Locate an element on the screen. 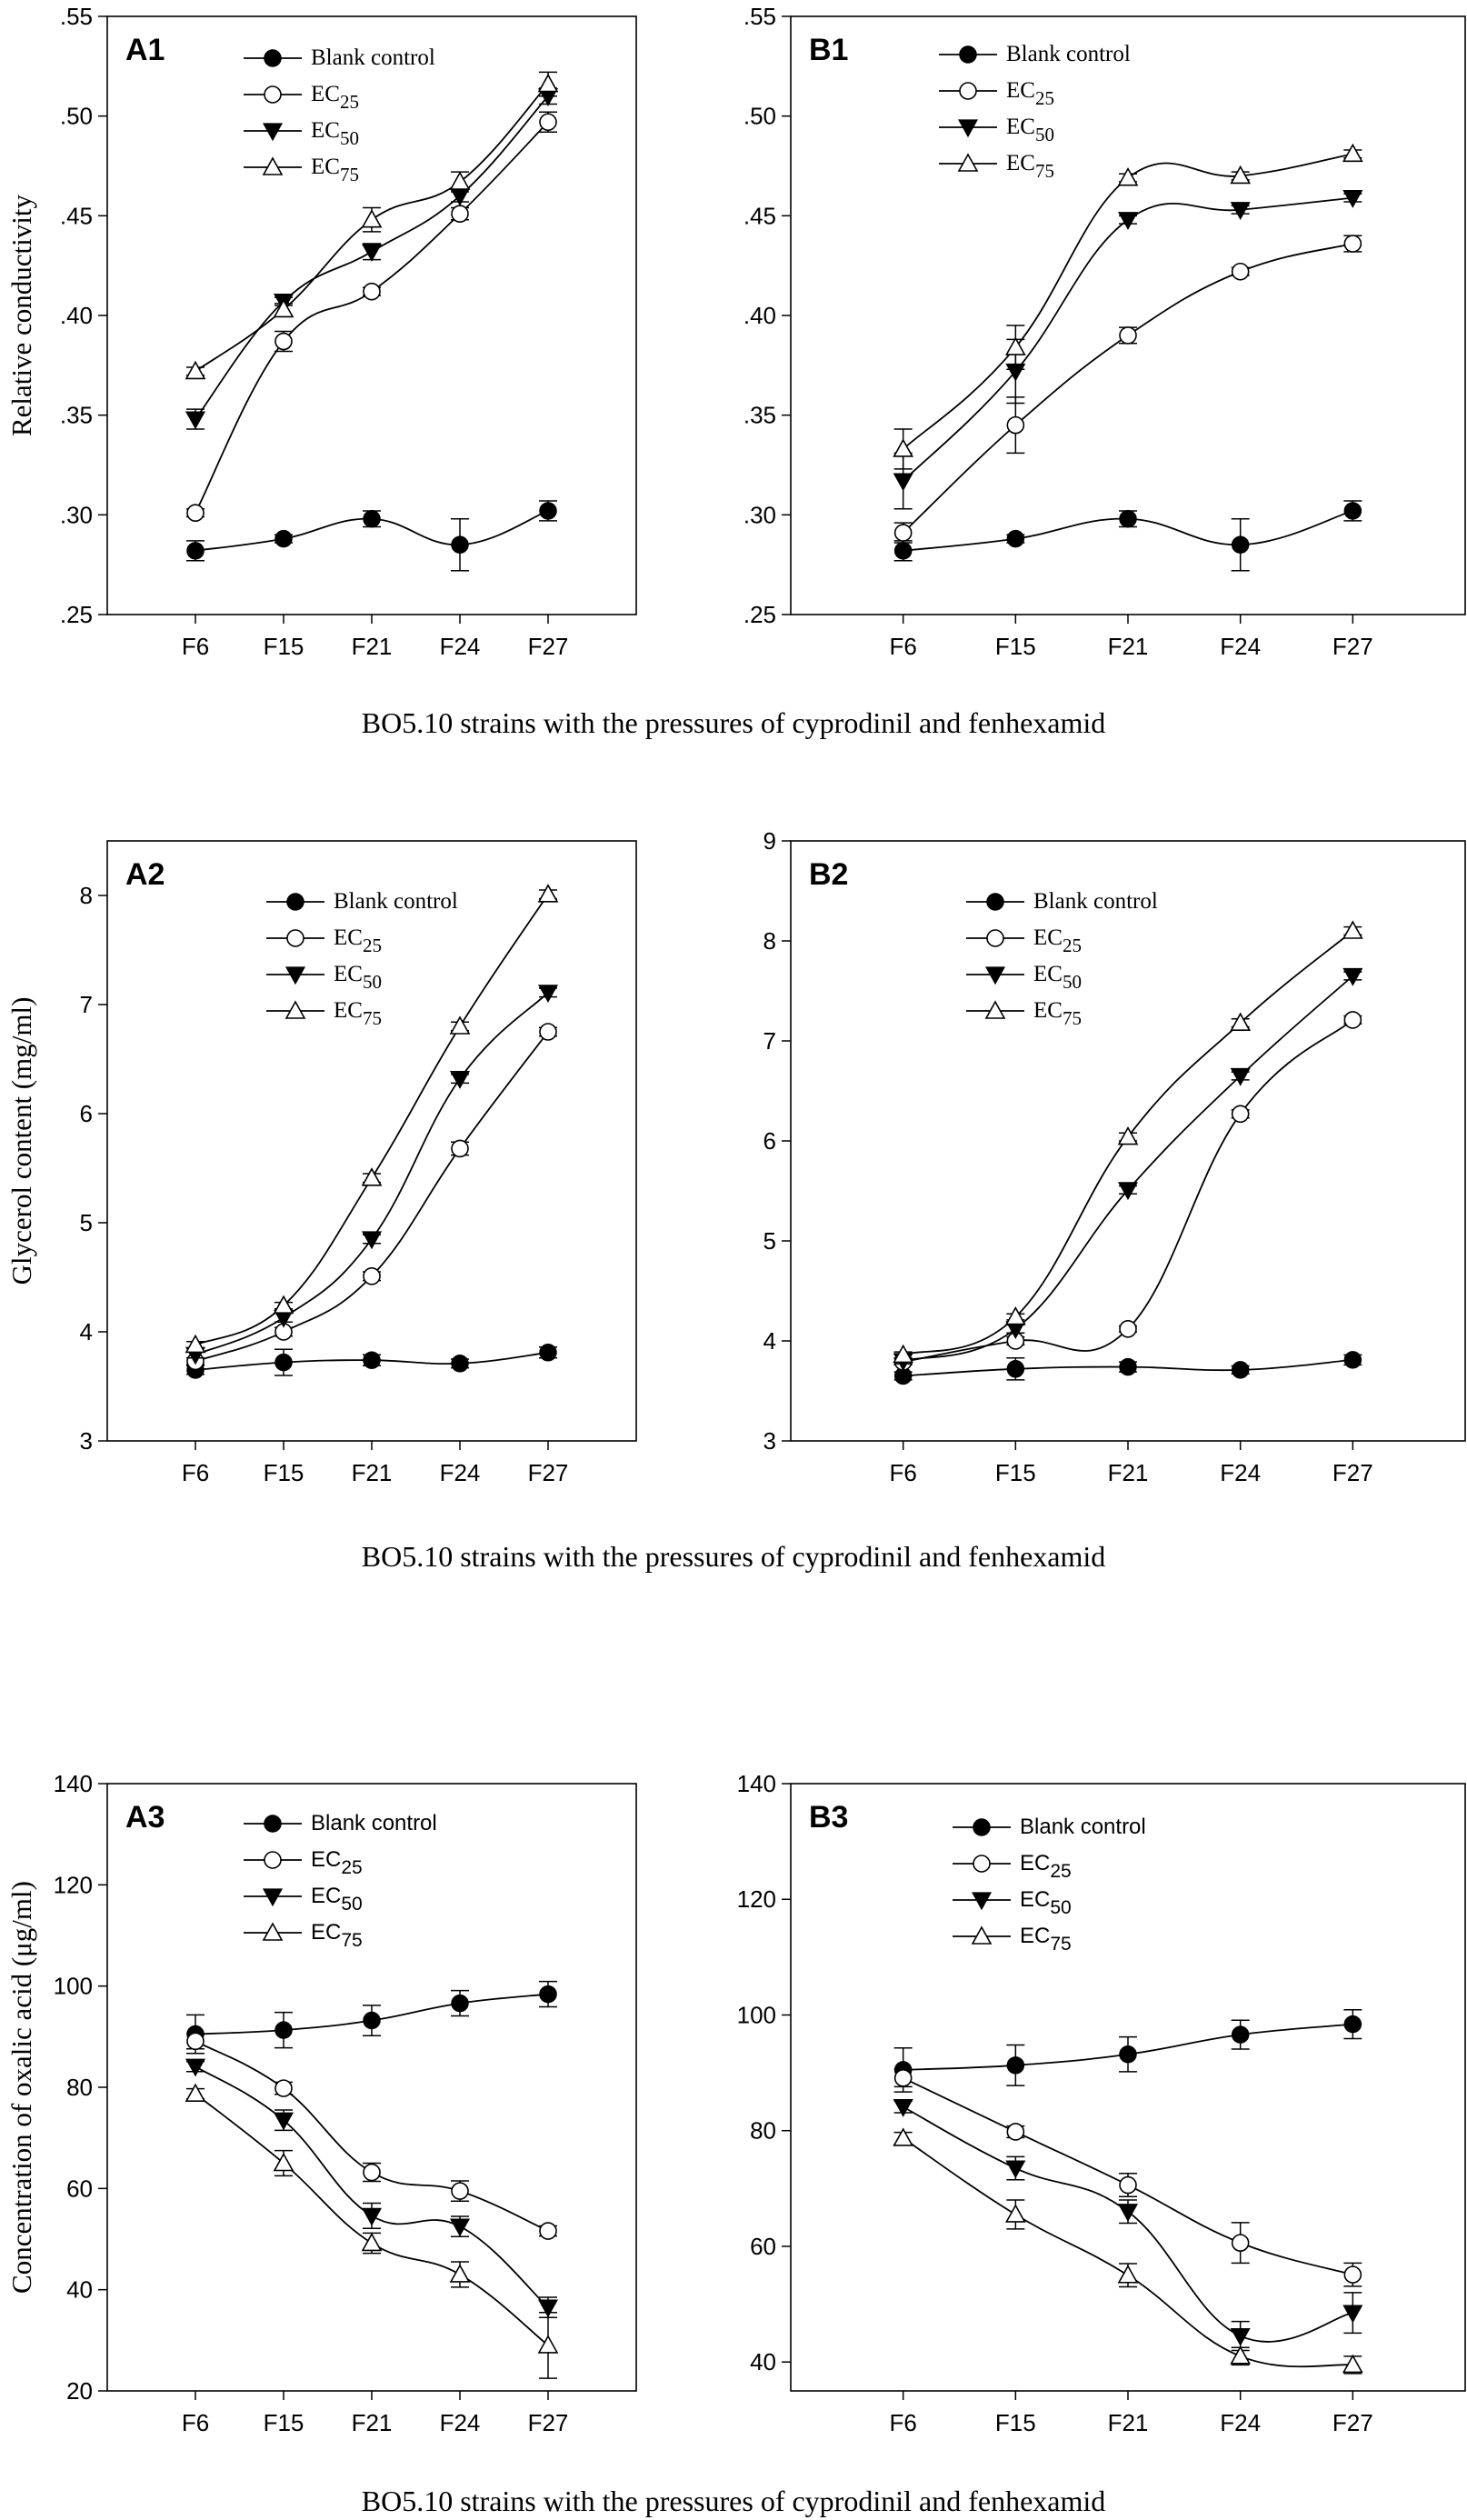 This screenshot has height=2520, width=1467. b1-series-line is located at coordinates (1128, 339).